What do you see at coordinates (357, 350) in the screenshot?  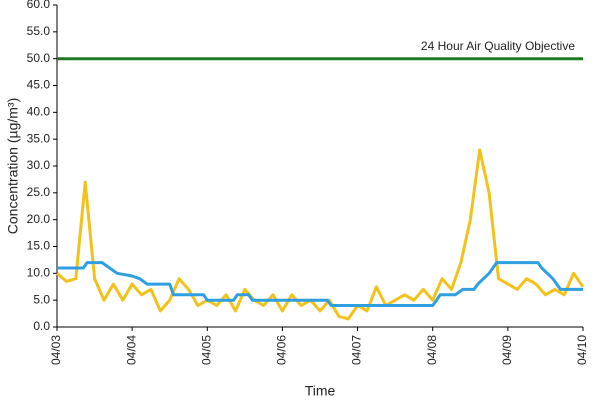 I see `x-tick-label: 04/07` at bounding box center [357, 350].